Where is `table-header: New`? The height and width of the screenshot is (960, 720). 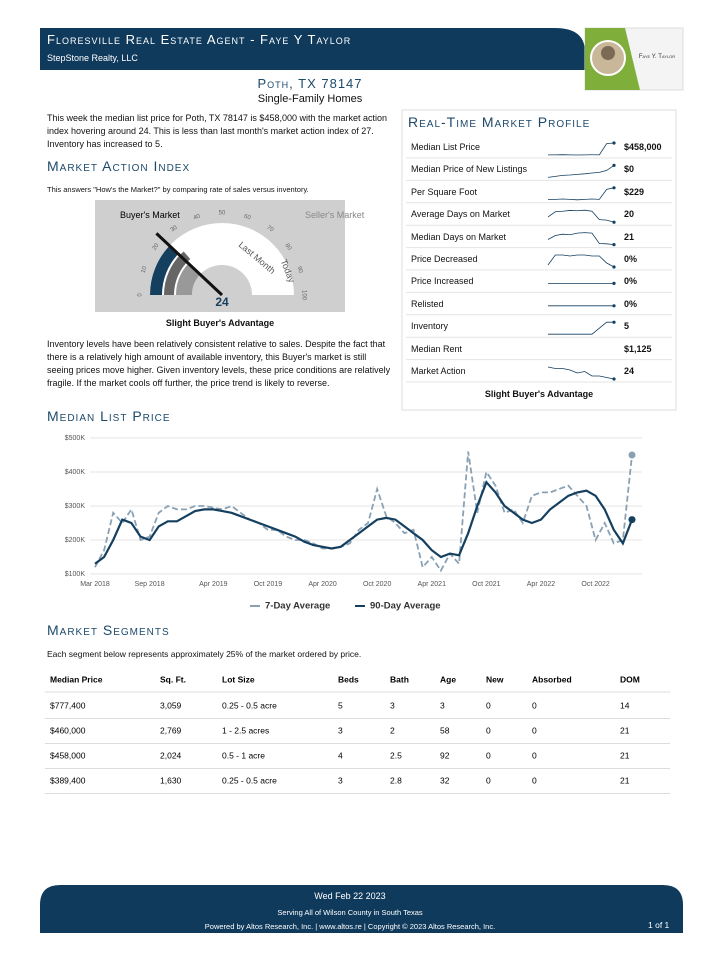 table-header: New is located at coordinates (495, 679).